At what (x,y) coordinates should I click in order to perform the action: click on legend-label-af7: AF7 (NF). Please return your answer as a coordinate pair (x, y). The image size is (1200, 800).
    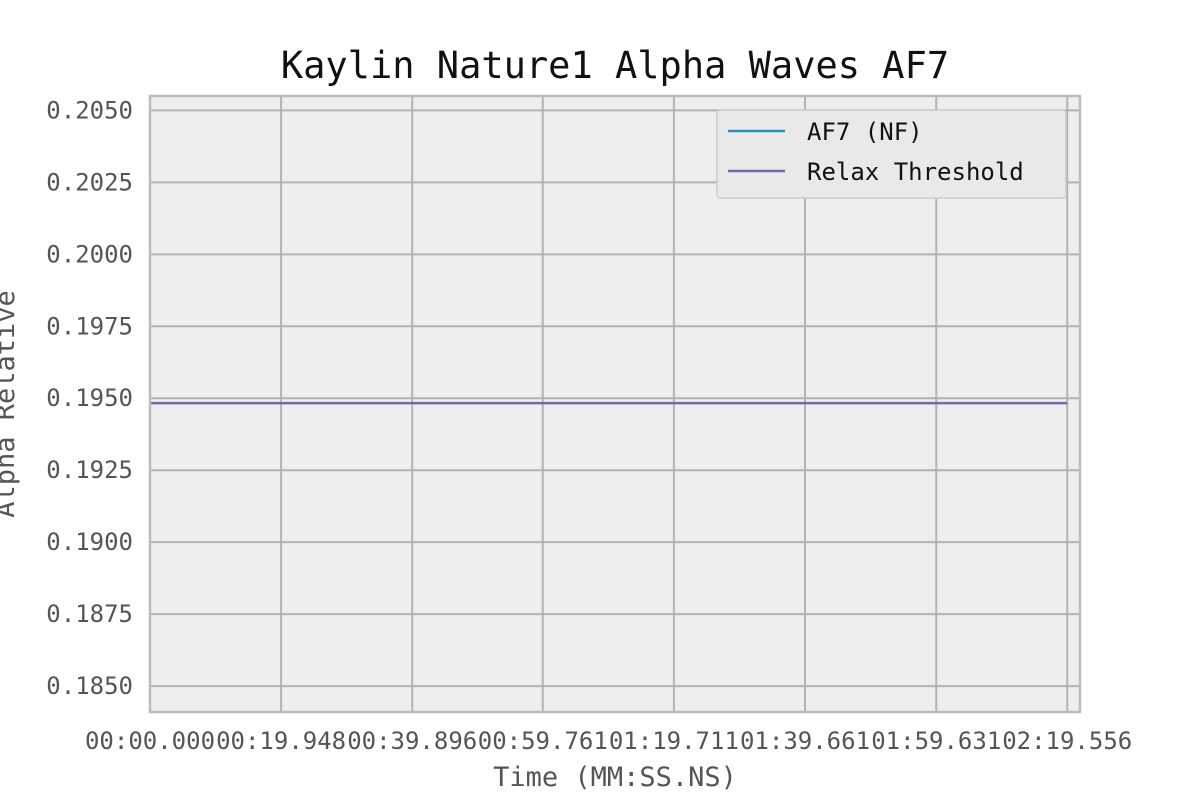
    Looking at the image, I should click on (865, 132).